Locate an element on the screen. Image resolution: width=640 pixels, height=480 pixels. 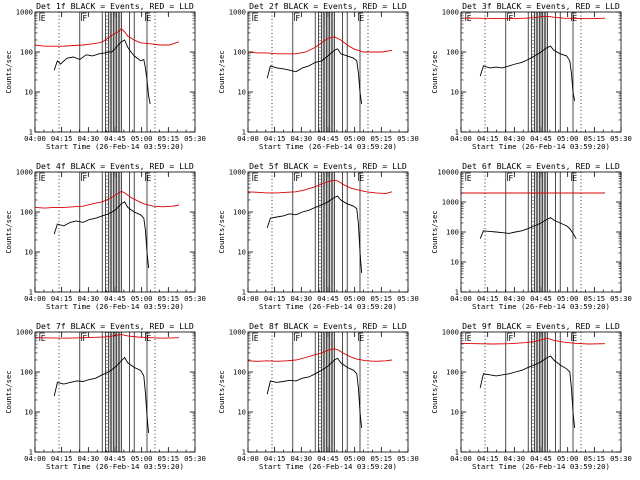
panel-title: Det 2f BLACK = Events, RED = LLD is located at coordinates (328, 6).